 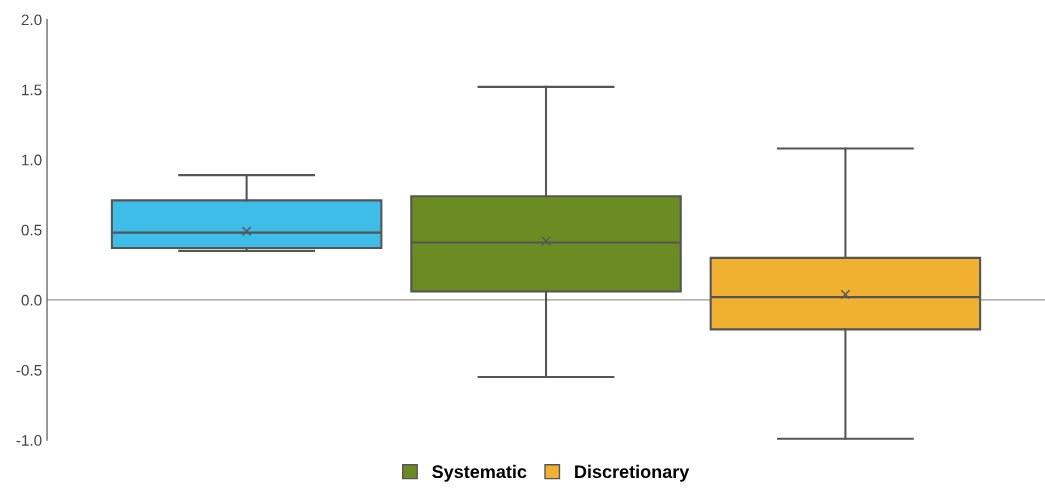 What do you see at coordinates (479, 473) in the screenshot?
I see `legend-label: Systematic` at bounding box center [479, 473].